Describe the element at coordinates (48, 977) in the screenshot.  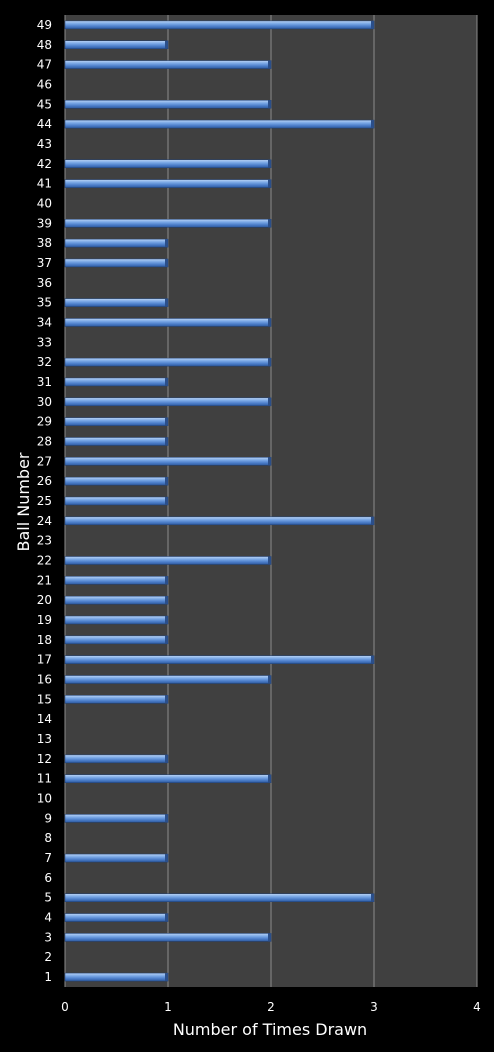
I see `y-tick-label: 1` at that location.